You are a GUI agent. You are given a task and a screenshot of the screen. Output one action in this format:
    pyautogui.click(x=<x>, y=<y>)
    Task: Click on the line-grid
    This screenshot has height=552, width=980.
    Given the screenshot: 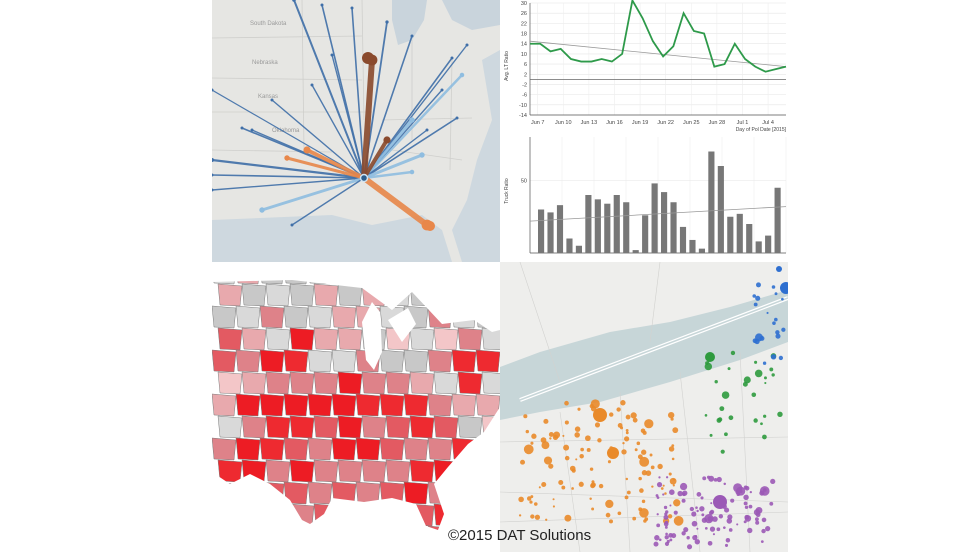 What is the action you would take?
    pyautogui.click(x=657, y=59)
    